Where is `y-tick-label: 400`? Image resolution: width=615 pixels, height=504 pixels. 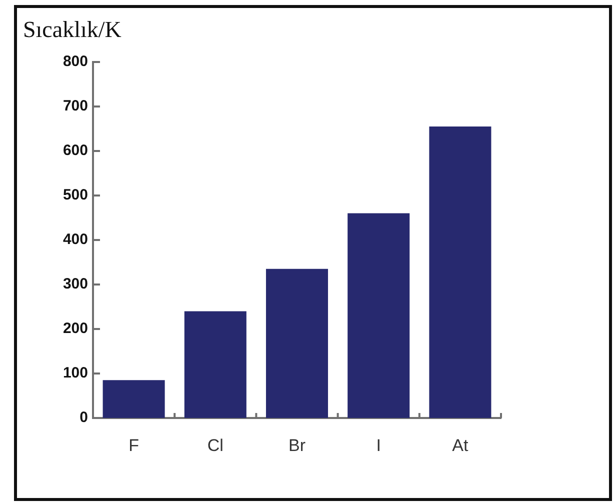 y-tick-label: 400 is located at coordinates (75, 239).